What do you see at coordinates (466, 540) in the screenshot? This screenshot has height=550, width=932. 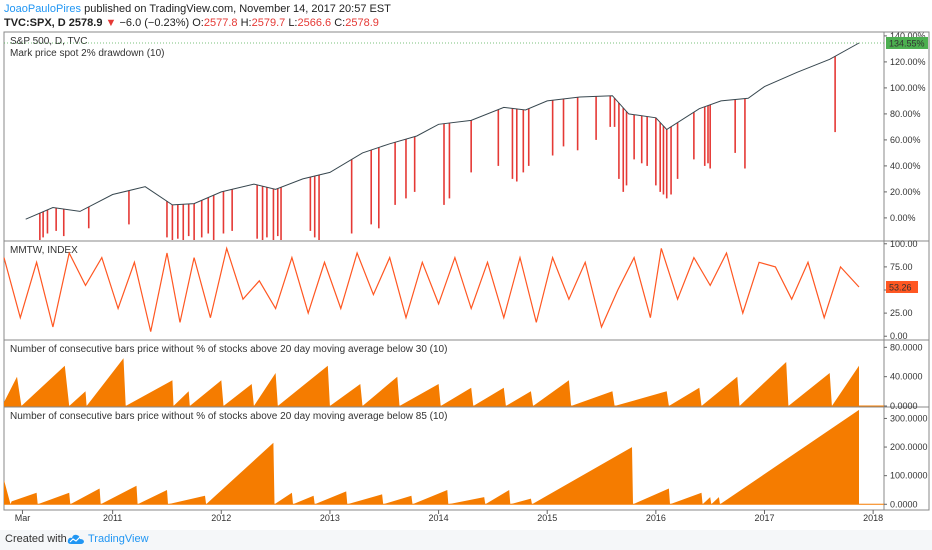 I see `footer-bar: Created with TradingView` at bounding box center [466, 540].